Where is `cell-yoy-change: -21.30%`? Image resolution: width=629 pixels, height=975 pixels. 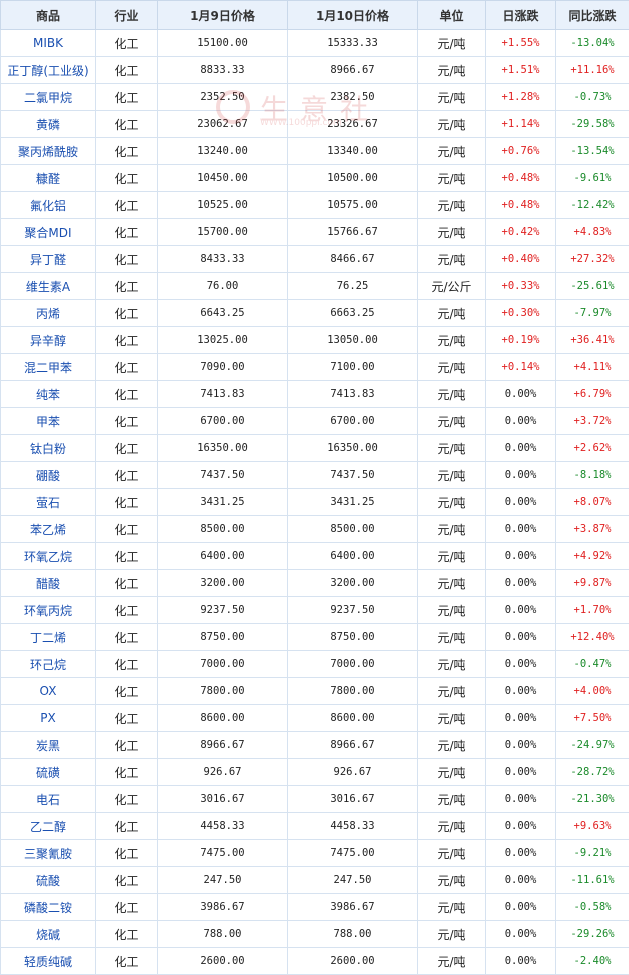 cell-yoy-change: -21.30% is located at coordinates (592, 799).